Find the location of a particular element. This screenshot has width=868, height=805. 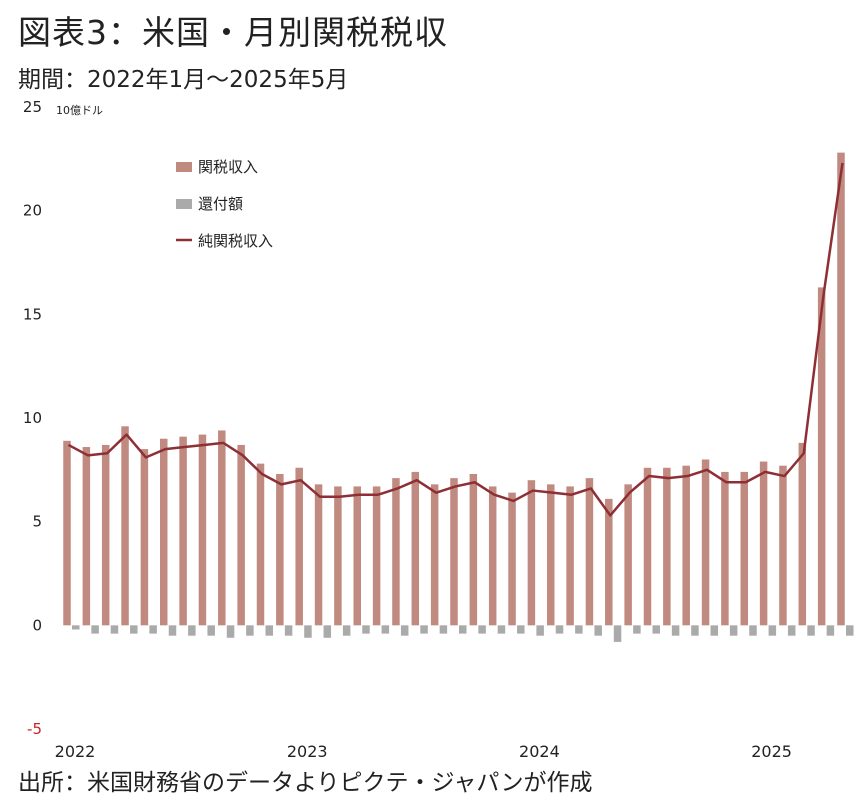

y-axis-unit-label: 10億ドル is located at coordinates (79, 110).